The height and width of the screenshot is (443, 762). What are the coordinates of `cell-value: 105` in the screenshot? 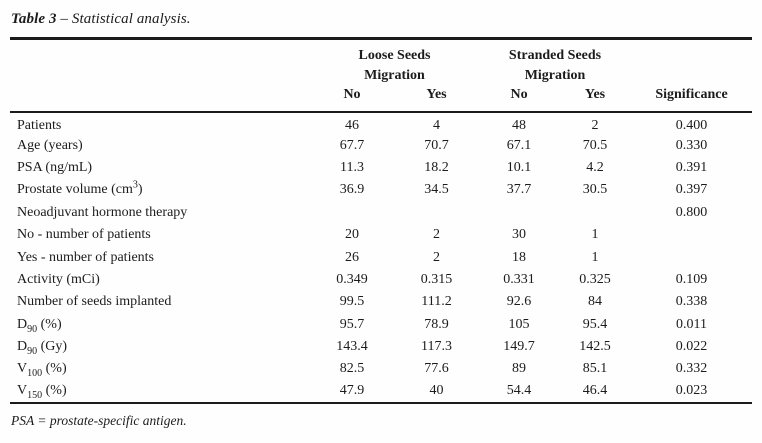 It's located at (519, 324).